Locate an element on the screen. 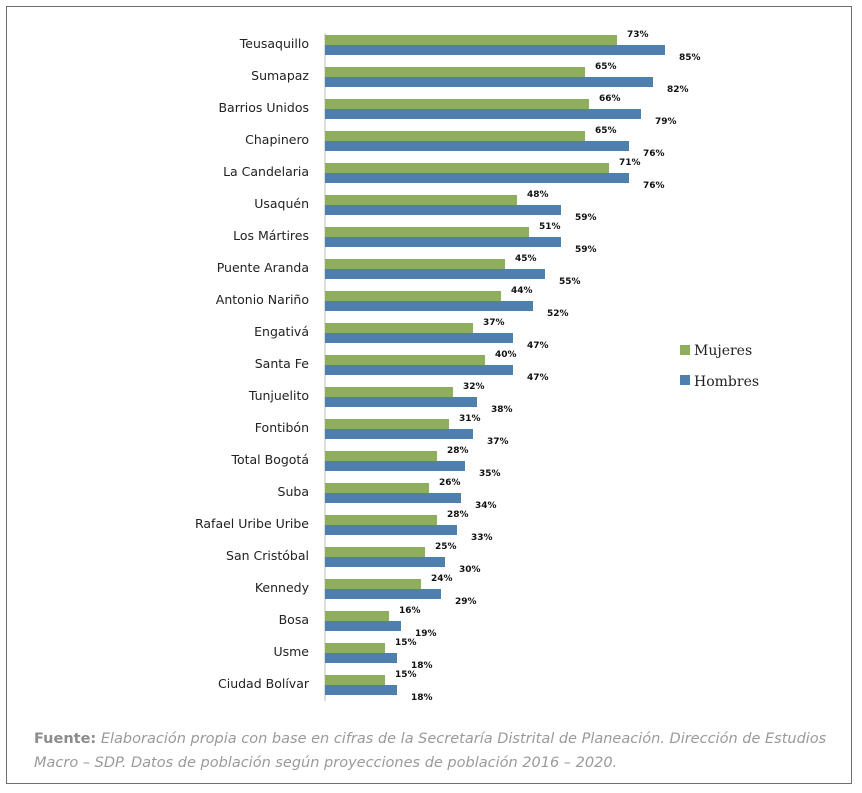  category-label: Puente Aranda is located at coordinates (263, 267).